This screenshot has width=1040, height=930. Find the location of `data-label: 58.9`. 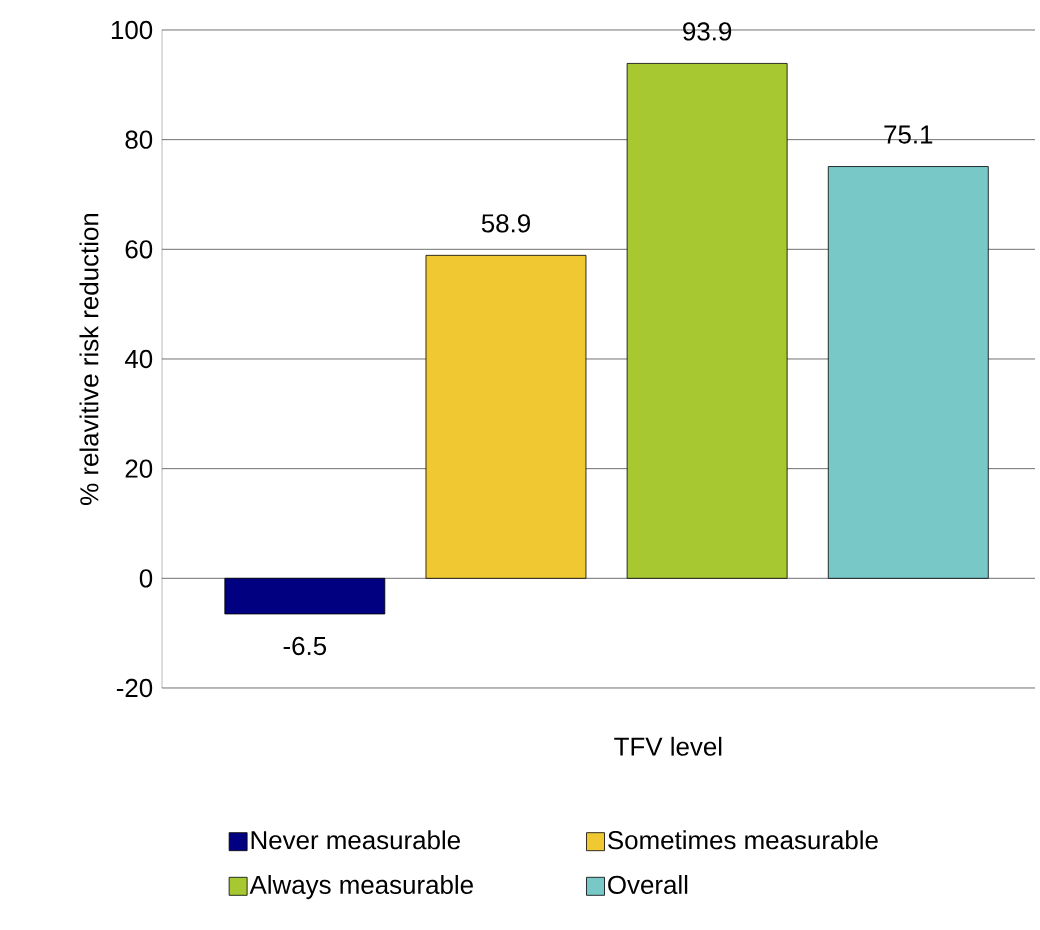

data-label: 58.9 is located at coordinates (505, 223).